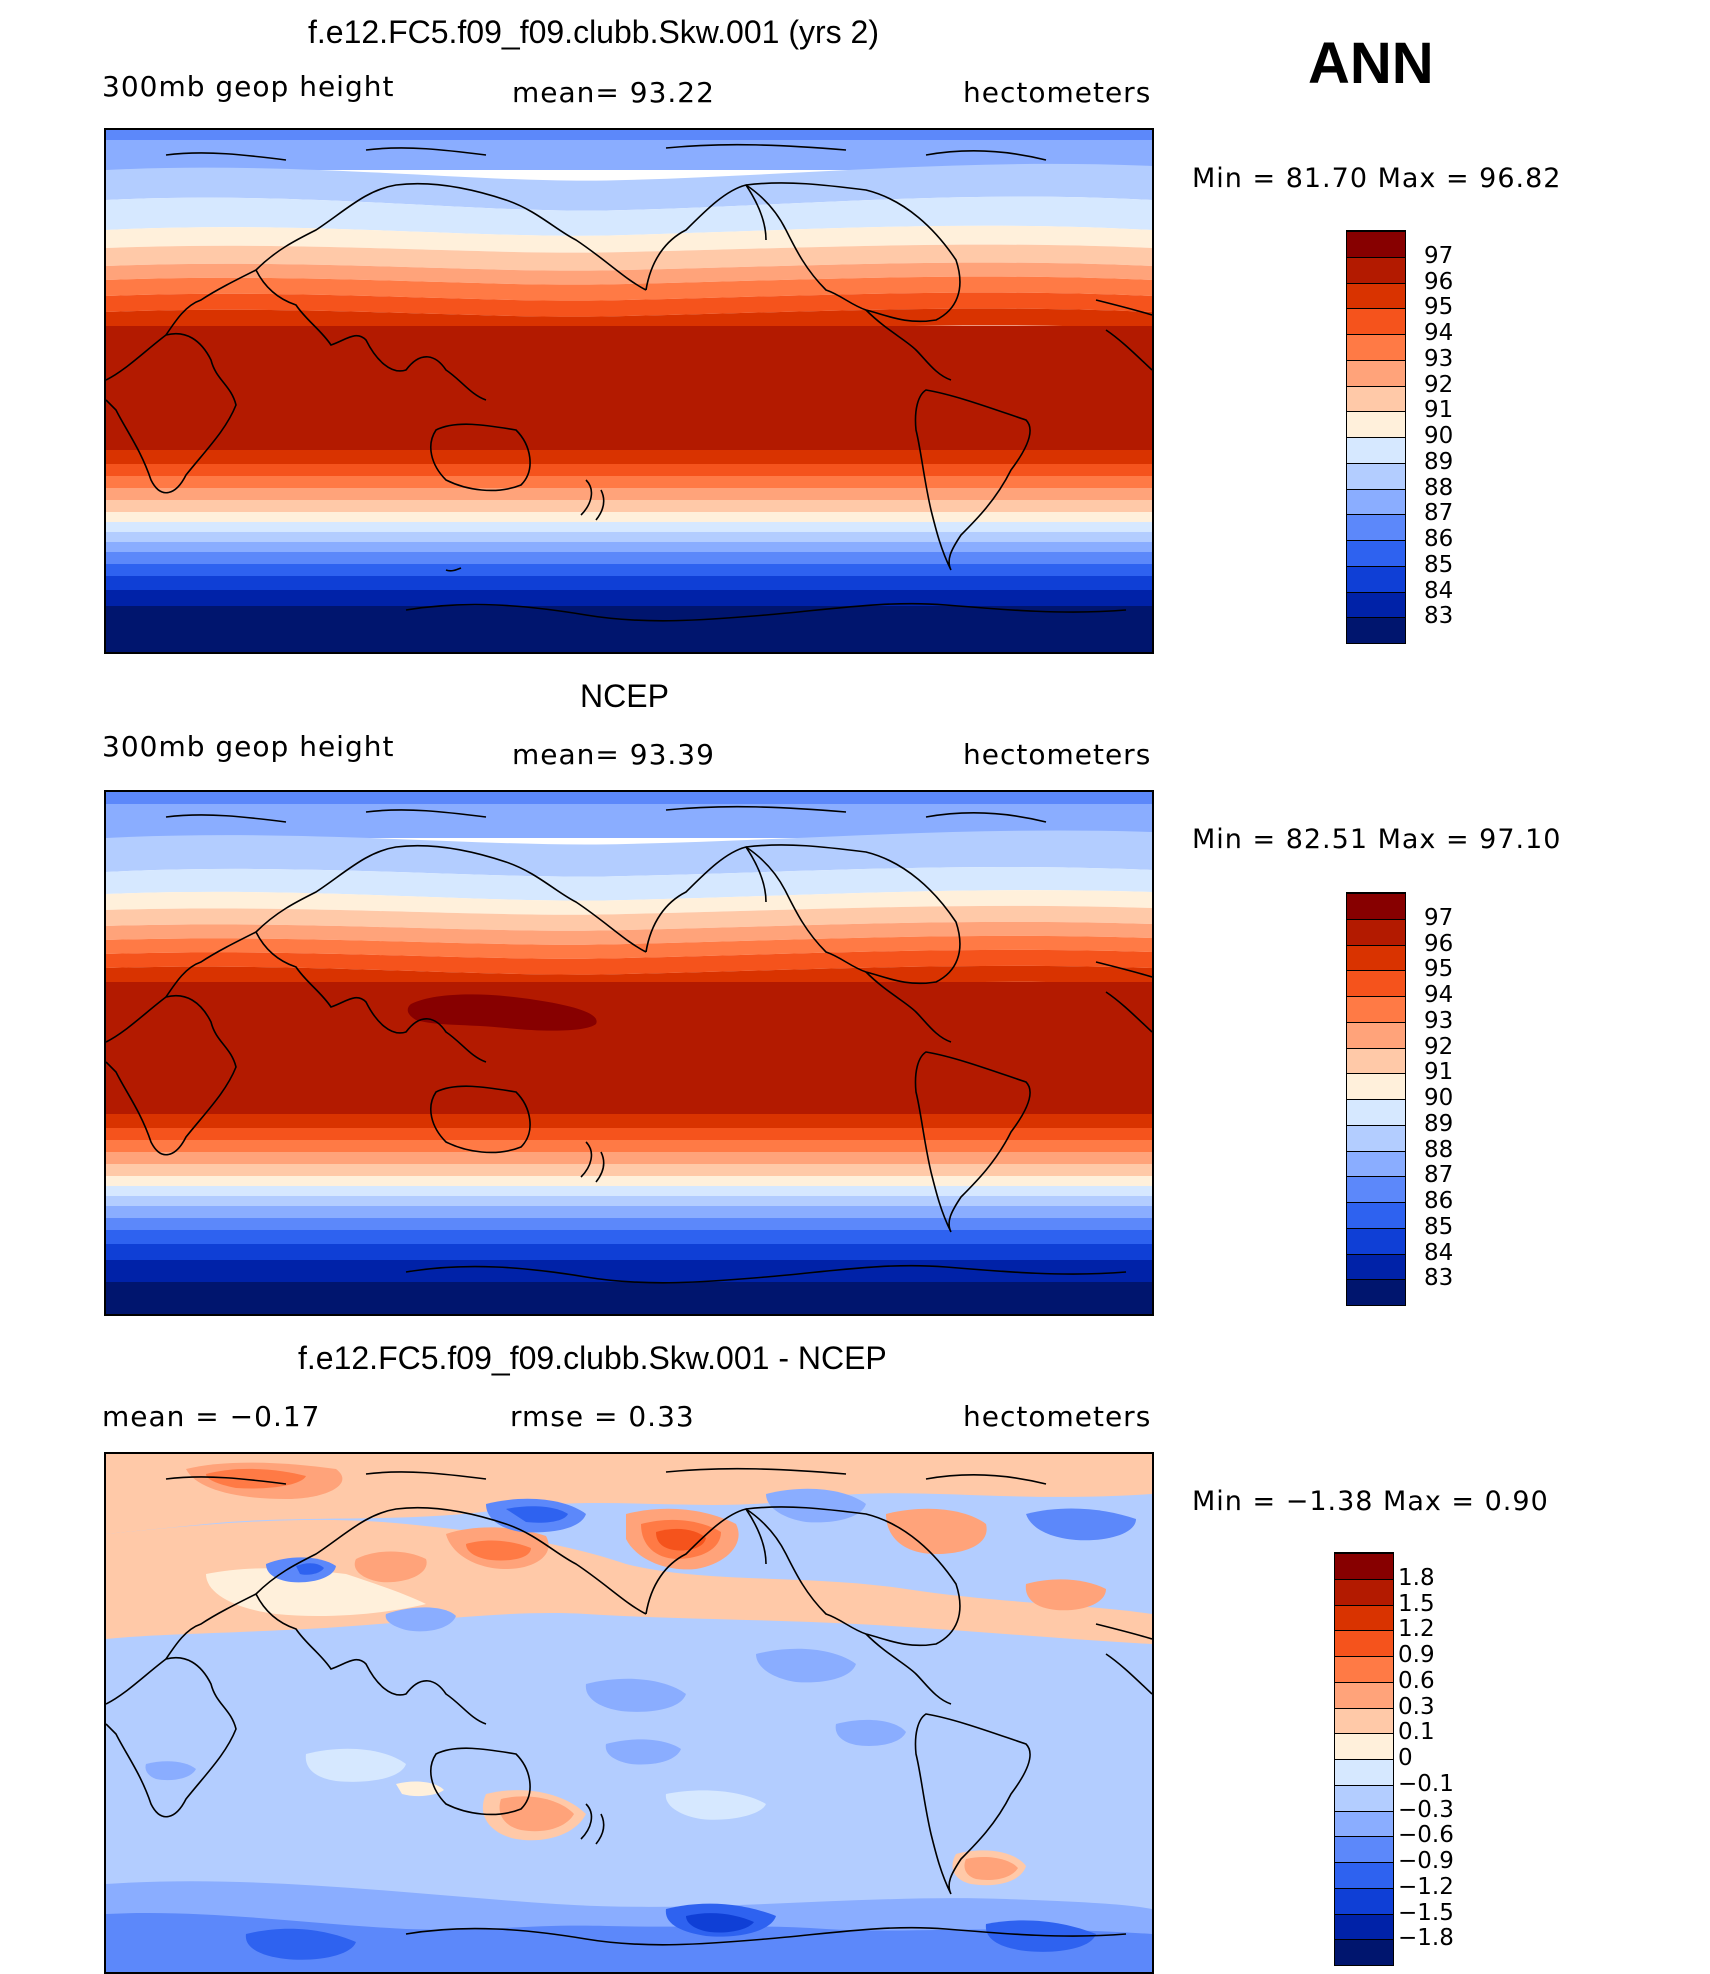 This screenshot has height=1974, width=1710. What do you see at coordinates (613, 754) in the screenshot?
I see `panel-2-mean-label: mean= 93.39` at bounding box center [613, 754].